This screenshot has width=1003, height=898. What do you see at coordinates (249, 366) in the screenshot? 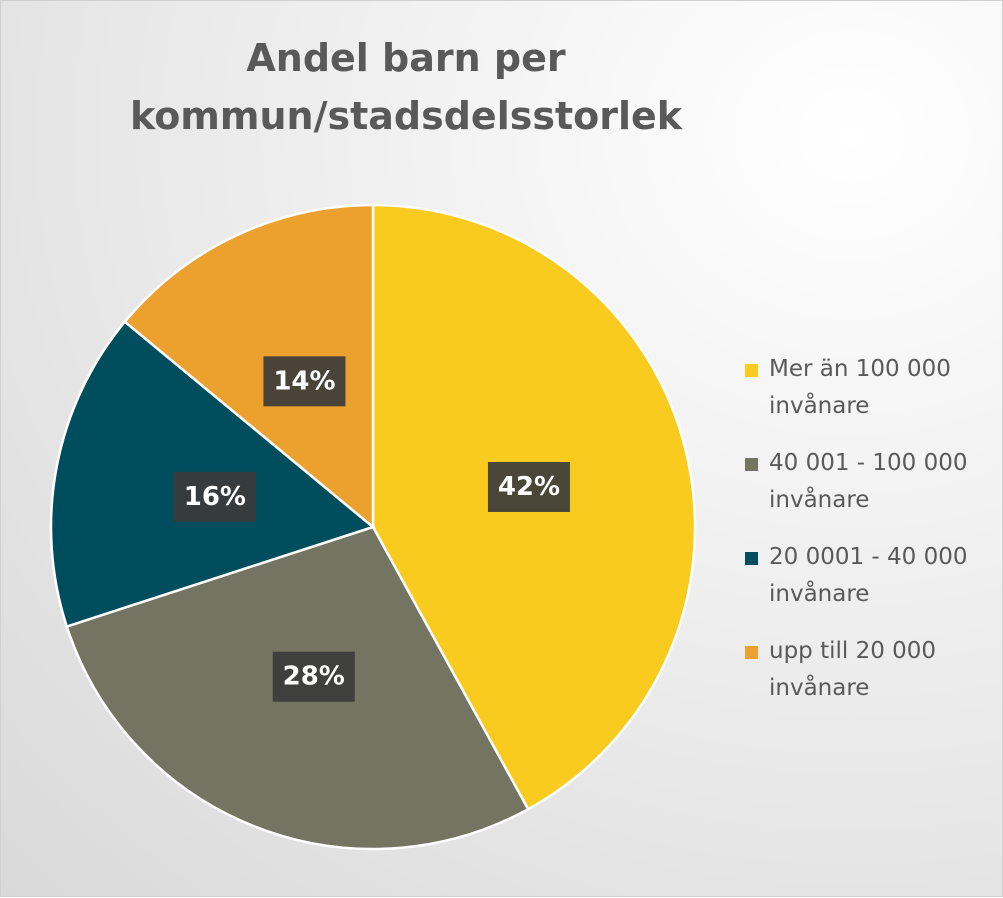
I see `pie-slice` at bounding box center [249, 366].